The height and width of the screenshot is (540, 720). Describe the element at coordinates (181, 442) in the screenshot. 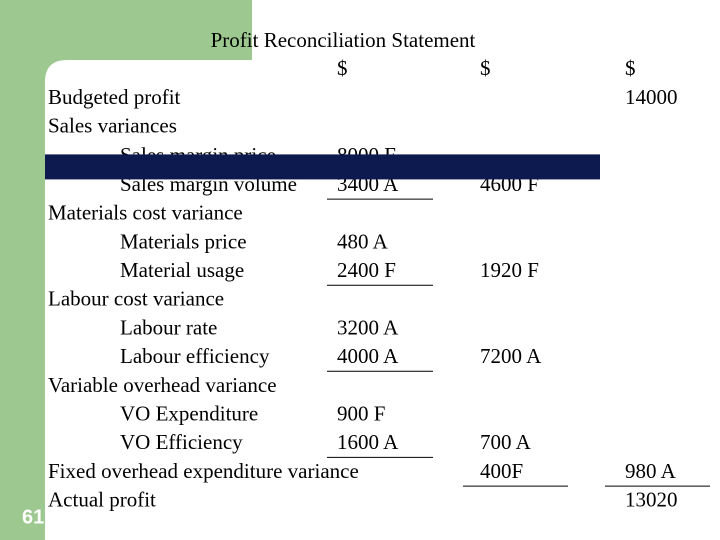

I see `item-label: VO Efficiency` at that location.